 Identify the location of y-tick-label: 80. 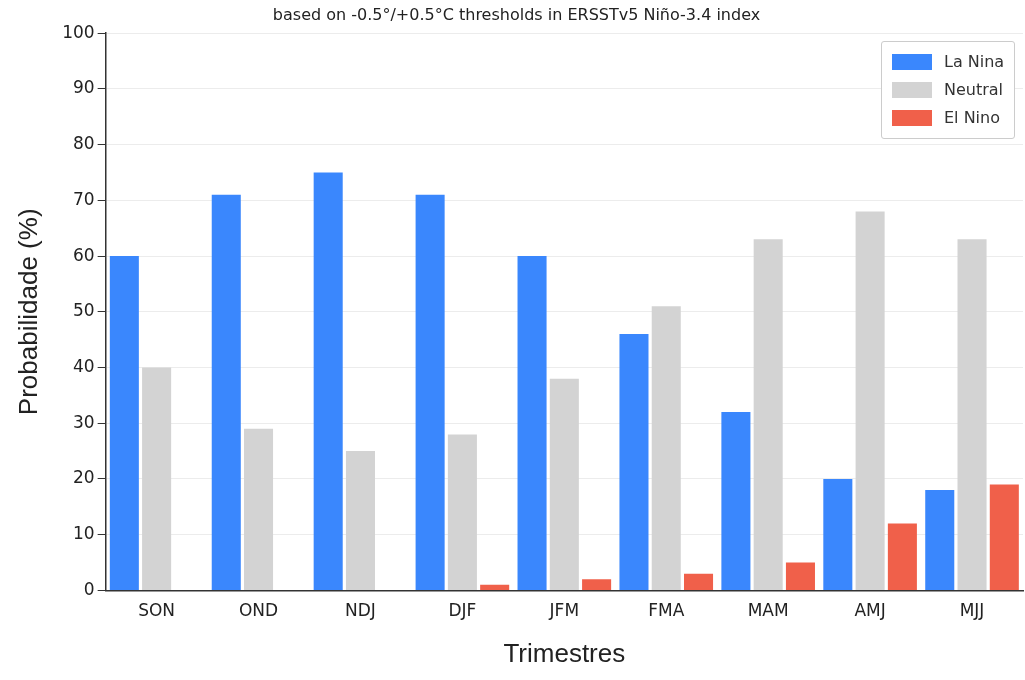
(84, 143).